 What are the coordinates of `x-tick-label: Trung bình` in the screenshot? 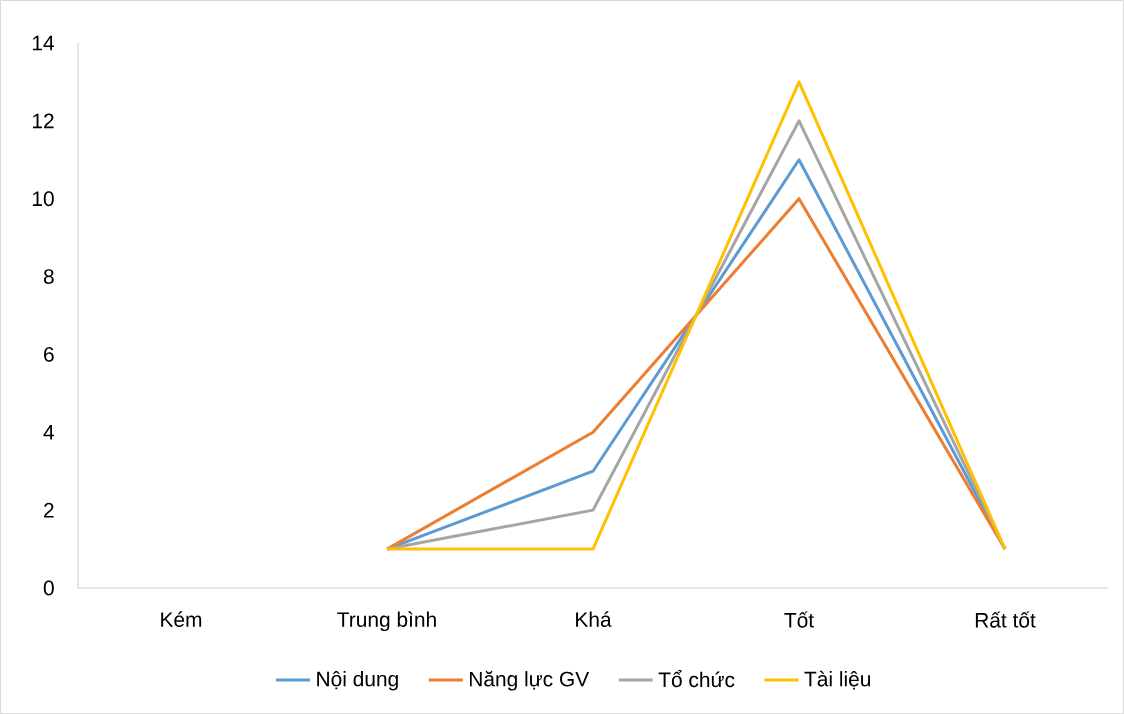 It's located at (386, 621).